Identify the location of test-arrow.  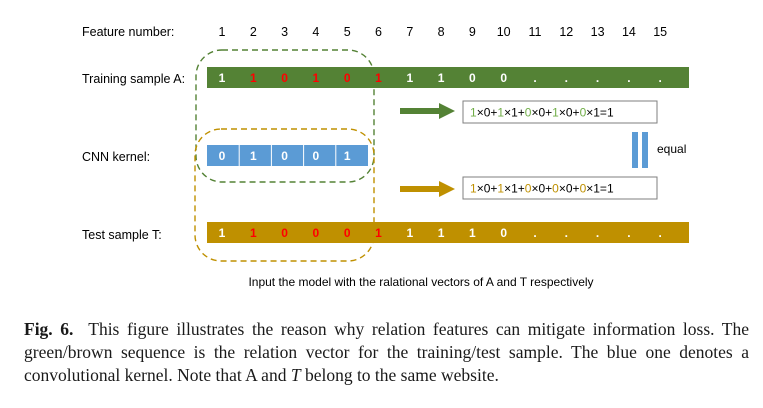
(427, 189).